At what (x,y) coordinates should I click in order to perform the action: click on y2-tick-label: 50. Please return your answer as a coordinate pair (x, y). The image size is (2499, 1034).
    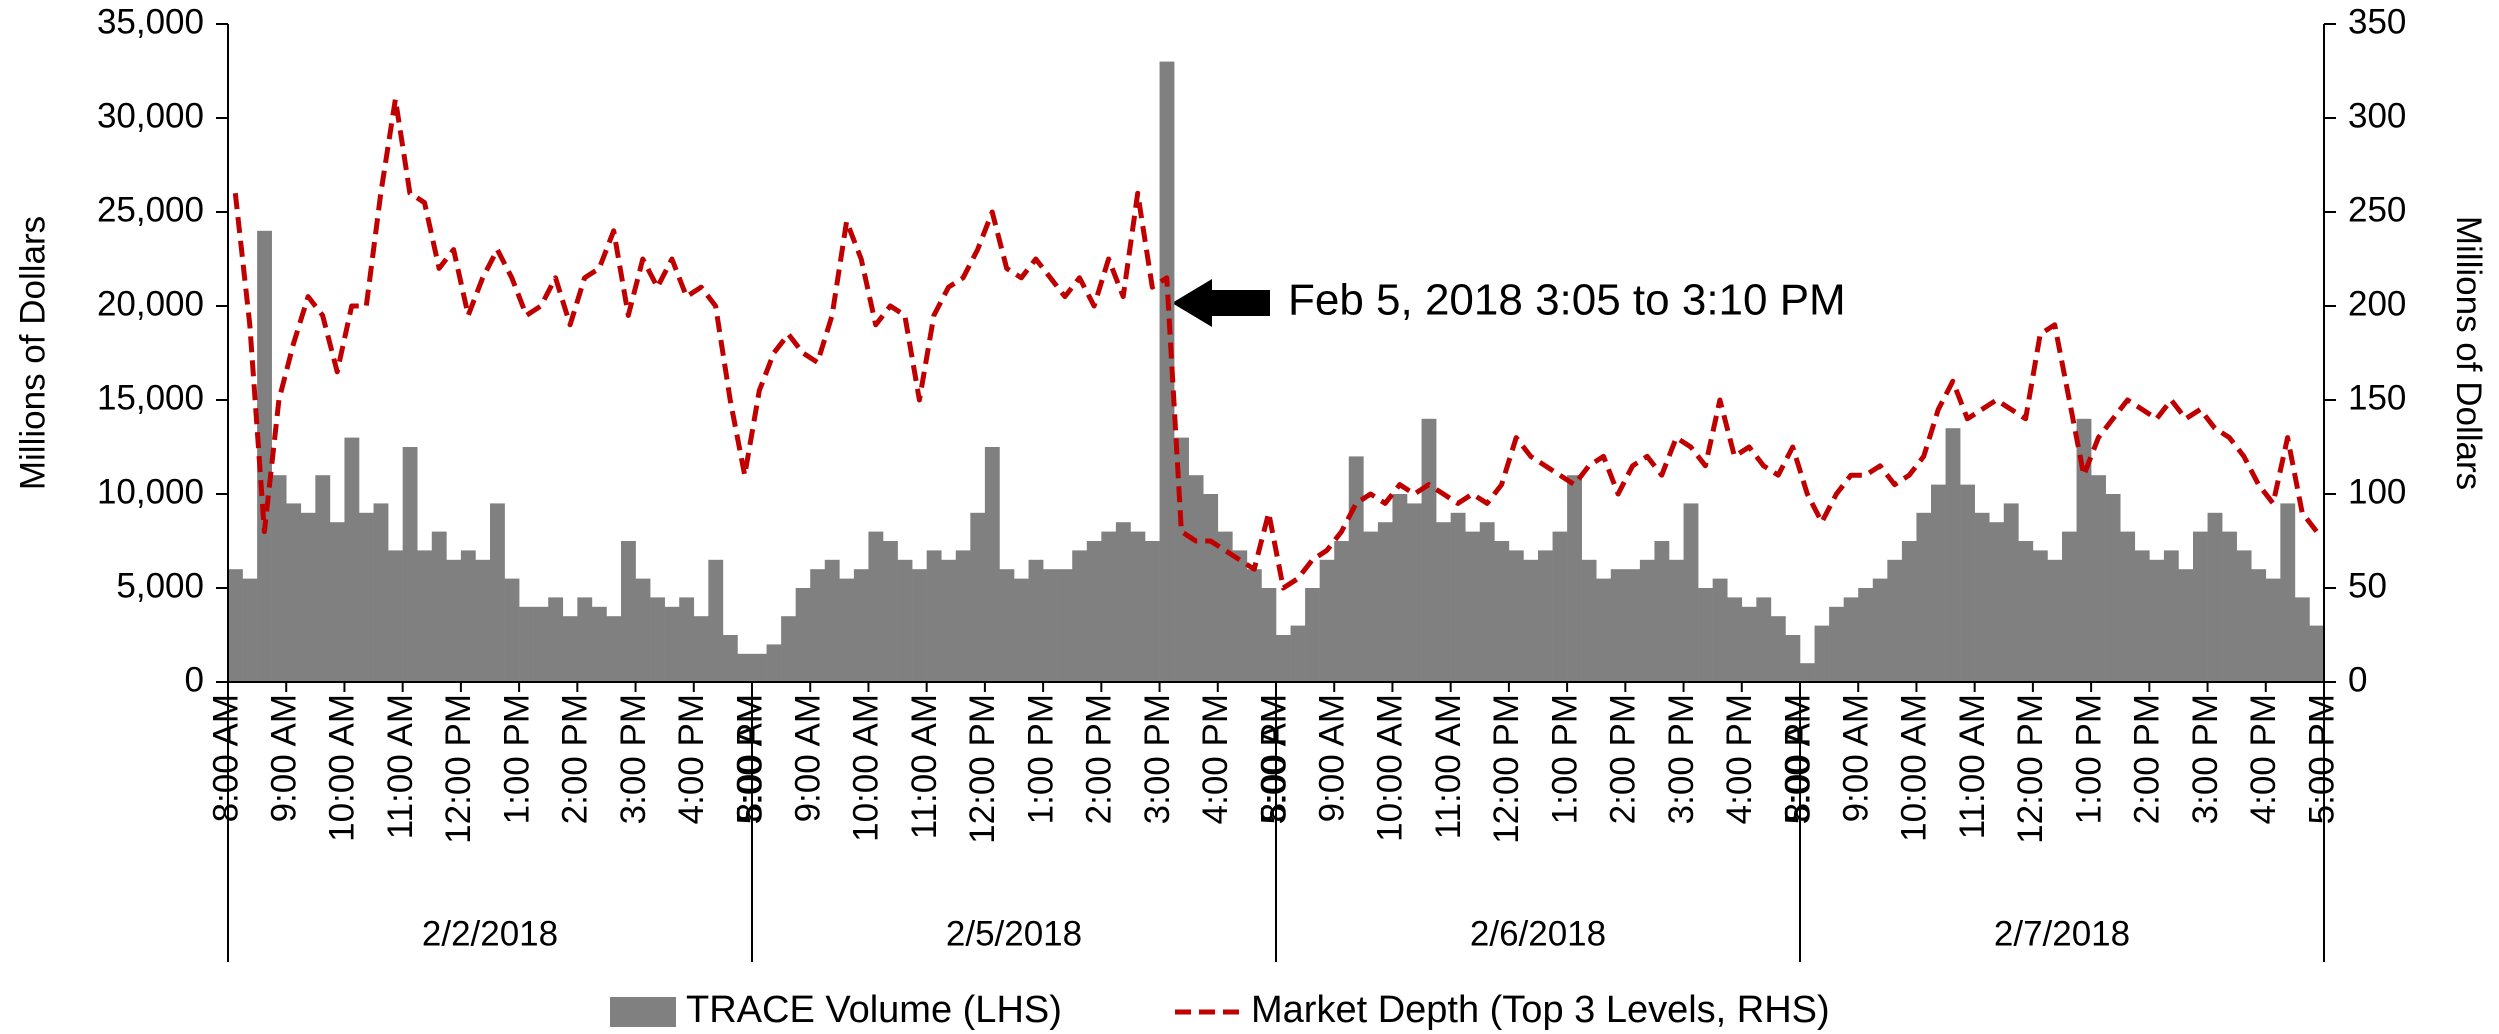
    Looking at the image, I should click on (2367, 585).